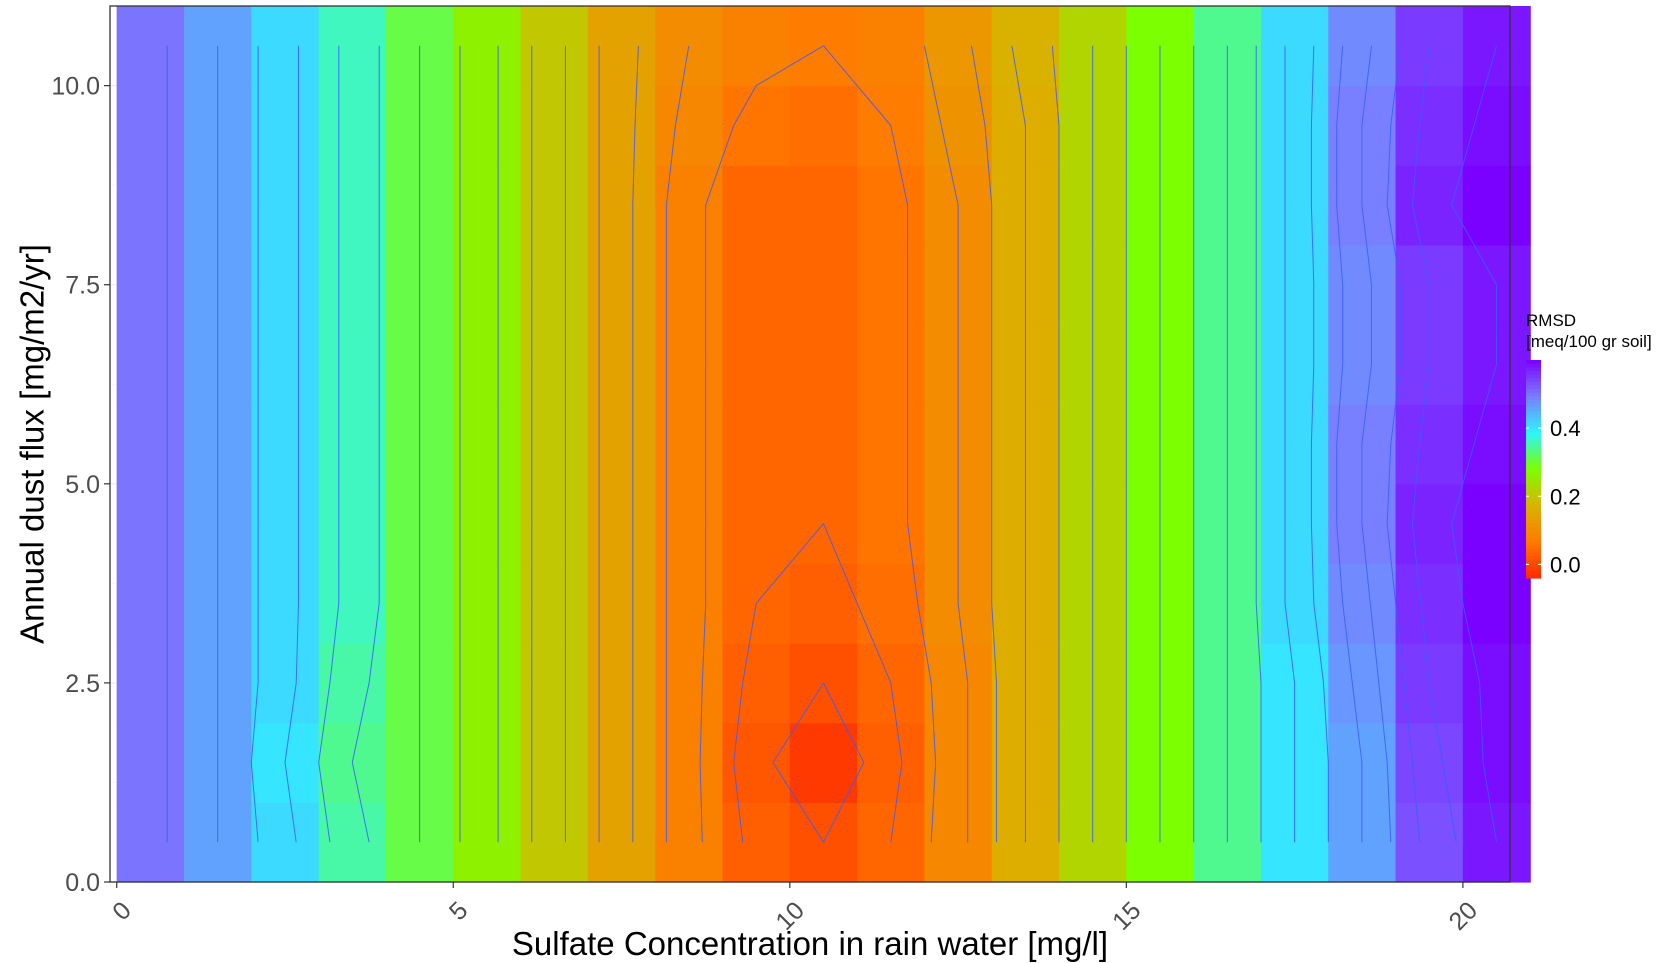 The image size is (1680, 963). What do you see at coordinates (32, 444) in the screenshot?
I see `y-axis-title: Annual dust flux [mg/m2/yr]` at bounding box center [32, 444].